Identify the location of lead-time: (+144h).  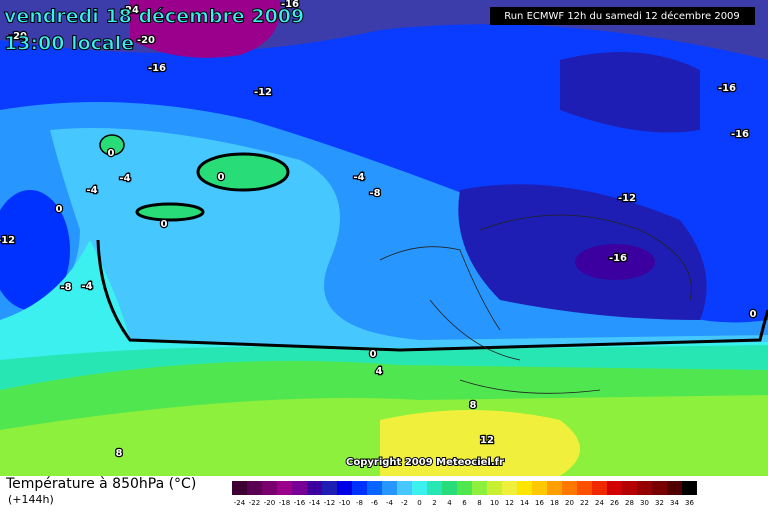
(31, 499).